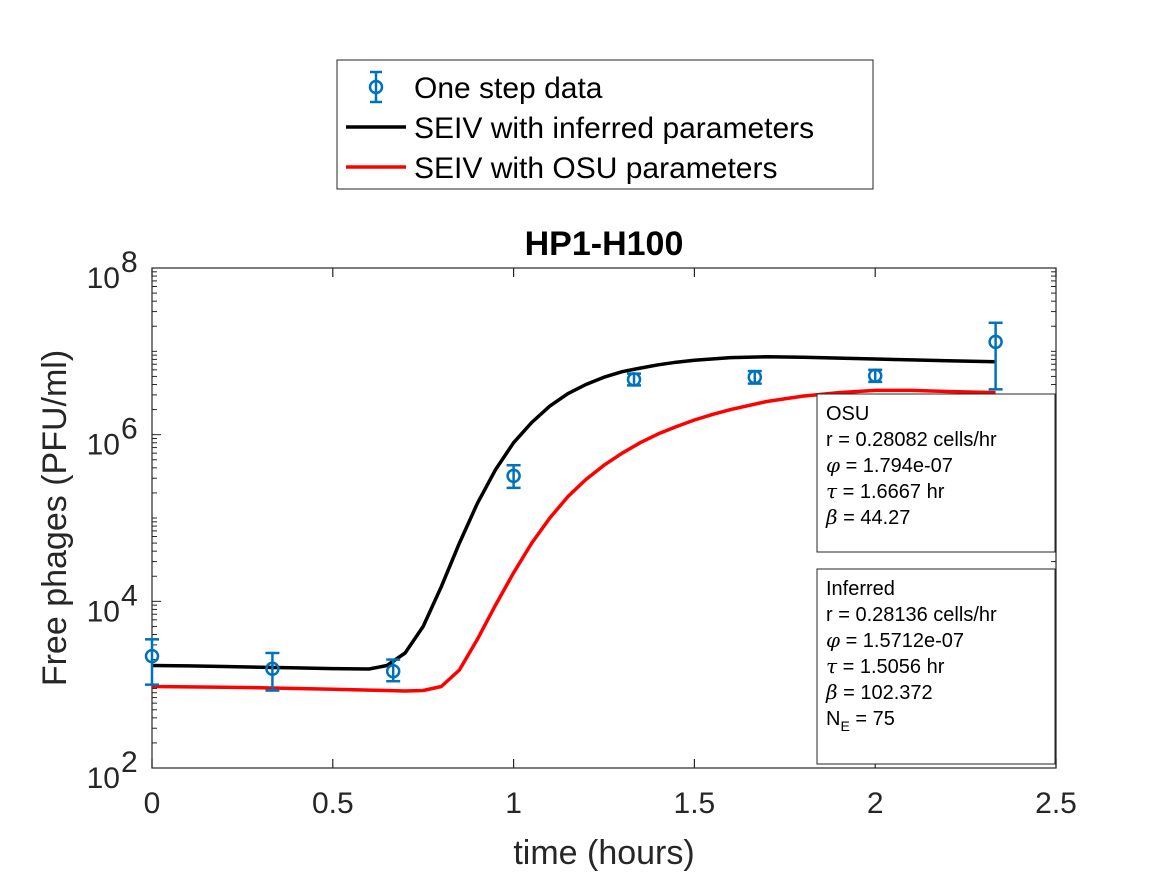 This screenshot has width=1167, height=875. I want to click on y-tick-label-exponent: 6, so click(129, 429).